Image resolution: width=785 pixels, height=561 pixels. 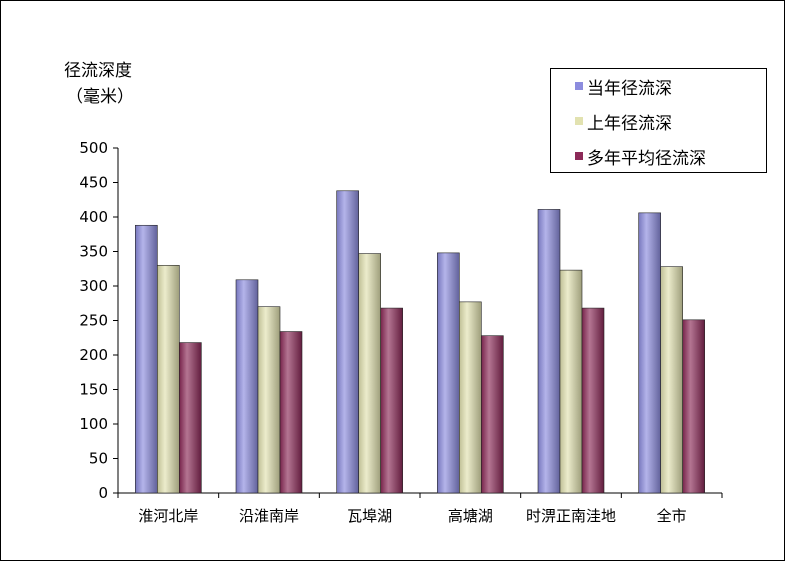 I want to click on legend-item-series-1: 当年径流深, so click(x=623, y=86).